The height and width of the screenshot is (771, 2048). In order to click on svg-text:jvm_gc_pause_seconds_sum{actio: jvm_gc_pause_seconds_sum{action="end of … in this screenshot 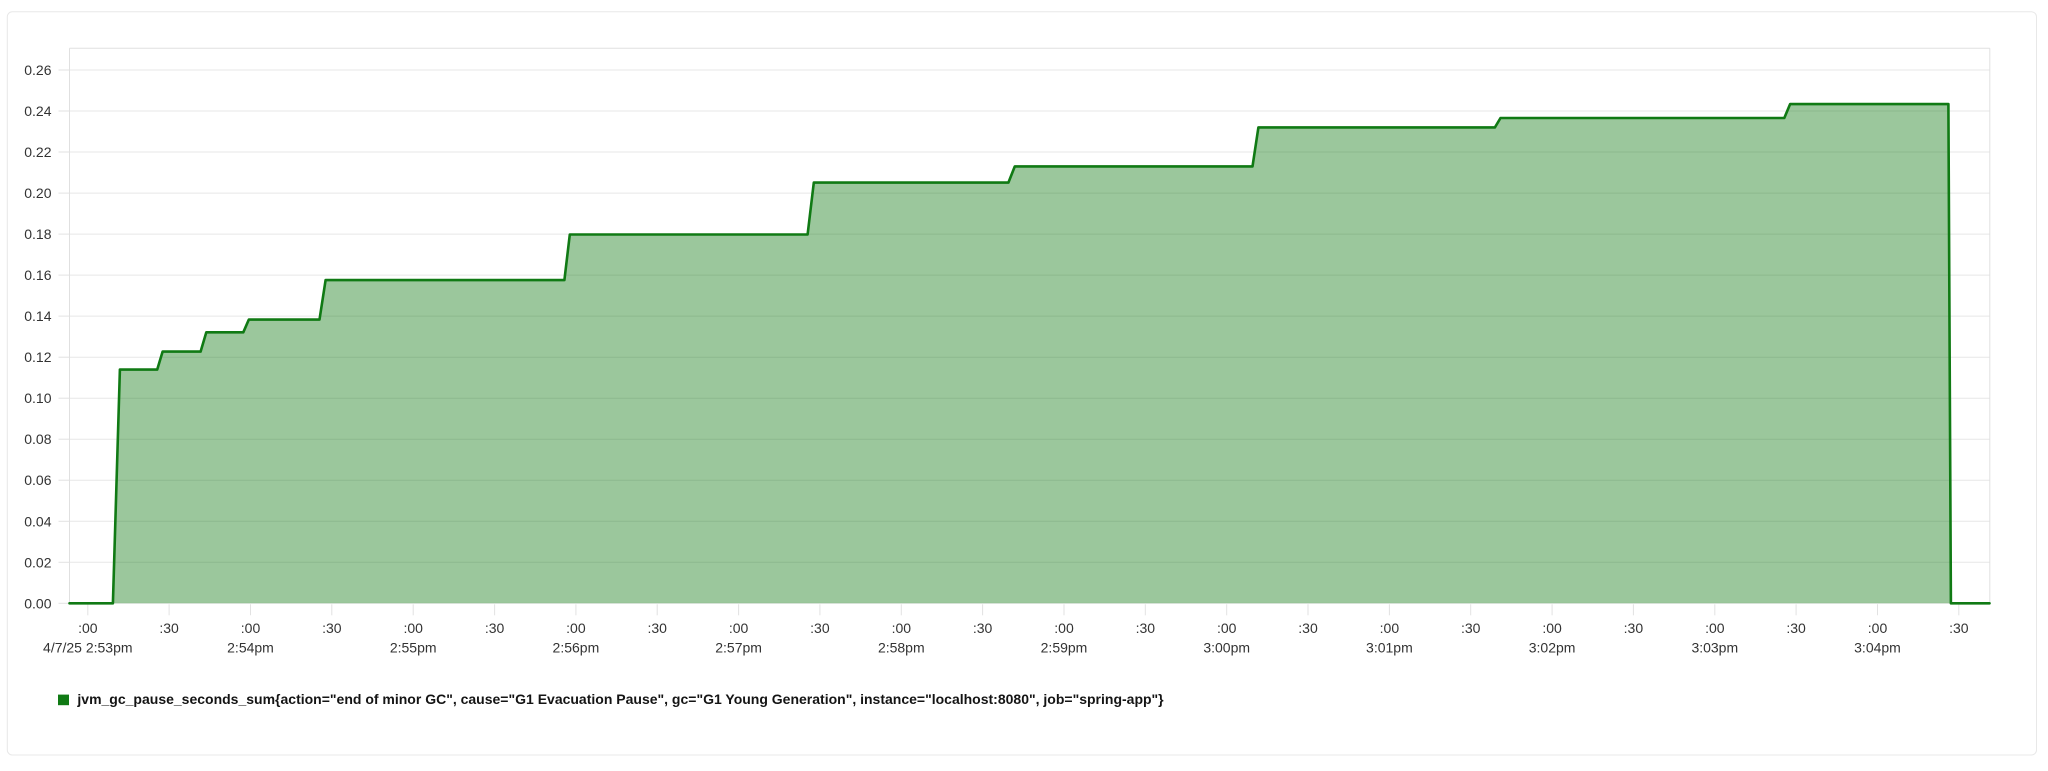, I will do `click(620, 699)`.